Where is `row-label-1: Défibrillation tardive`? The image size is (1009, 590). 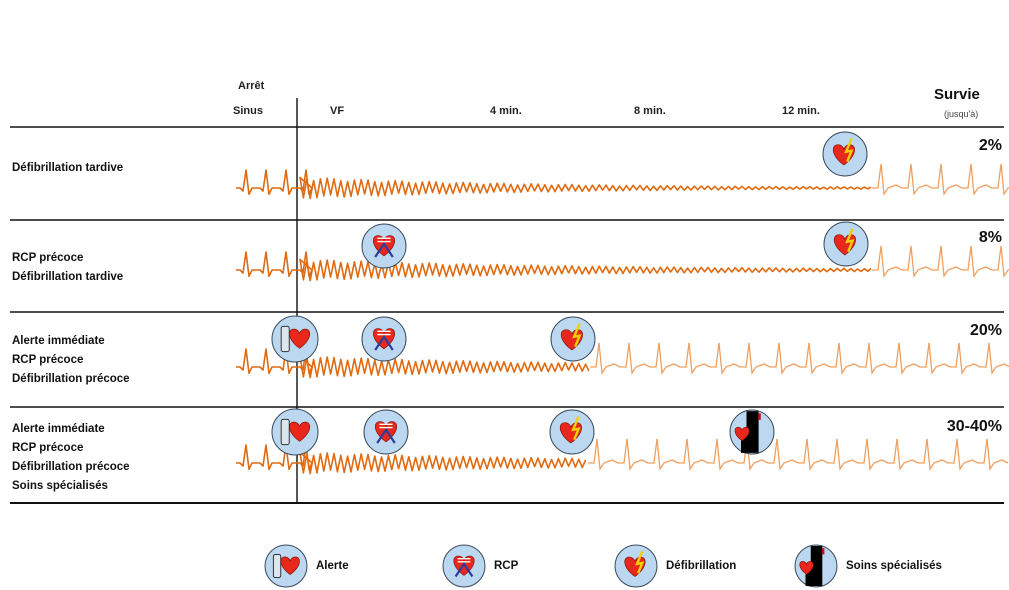
row-label-1: Défibrillation tardive is located at coordinates (67, 168).